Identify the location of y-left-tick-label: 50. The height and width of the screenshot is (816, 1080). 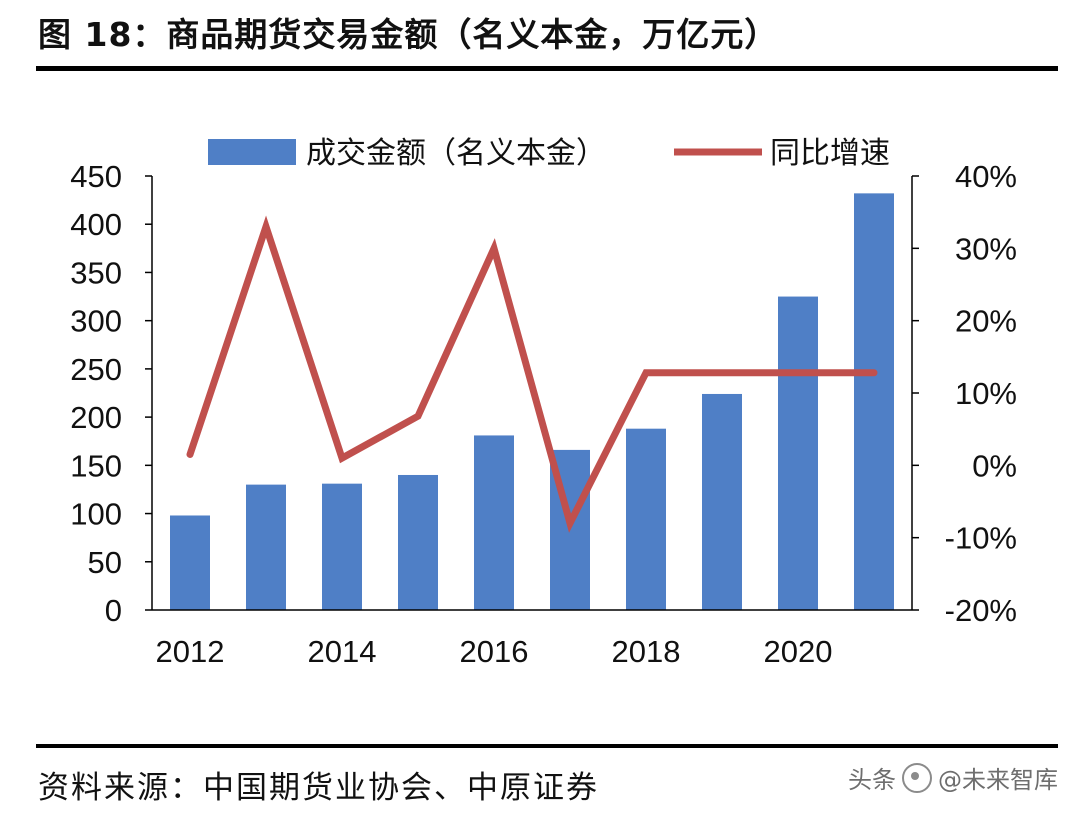
(105, 562).